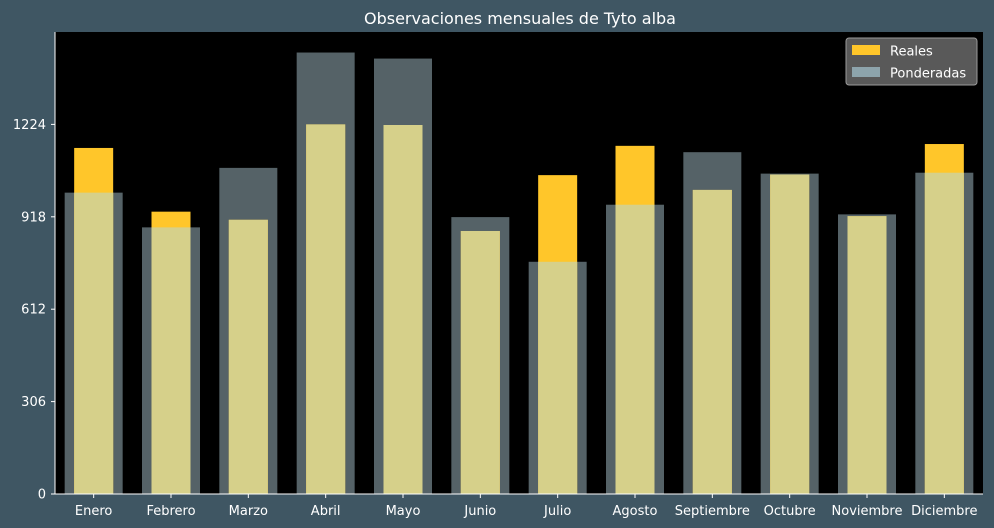  What do you see at coordinates (403, 511) in the screenshot?
I see `x-tick-label: Mayo` at bounding box center [403, 511].